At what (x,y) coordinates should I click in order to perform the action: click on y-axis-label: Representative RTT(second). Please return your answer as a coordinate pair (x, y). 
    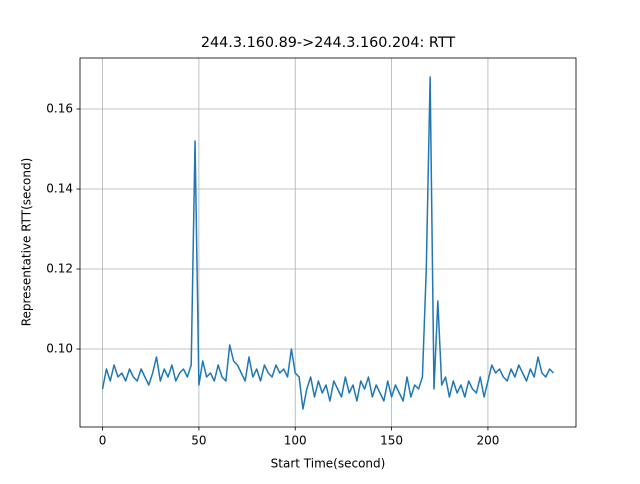
    Looking at the image, I should click on (27, 242).